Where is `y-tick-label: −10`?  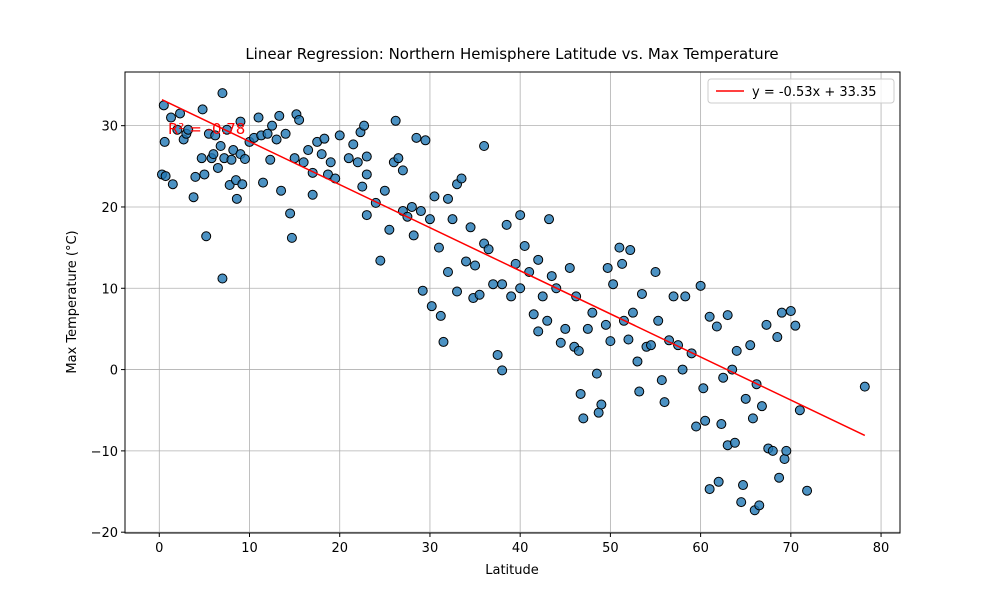
y-tick-label: −10 is located at coordinates (104, 452).